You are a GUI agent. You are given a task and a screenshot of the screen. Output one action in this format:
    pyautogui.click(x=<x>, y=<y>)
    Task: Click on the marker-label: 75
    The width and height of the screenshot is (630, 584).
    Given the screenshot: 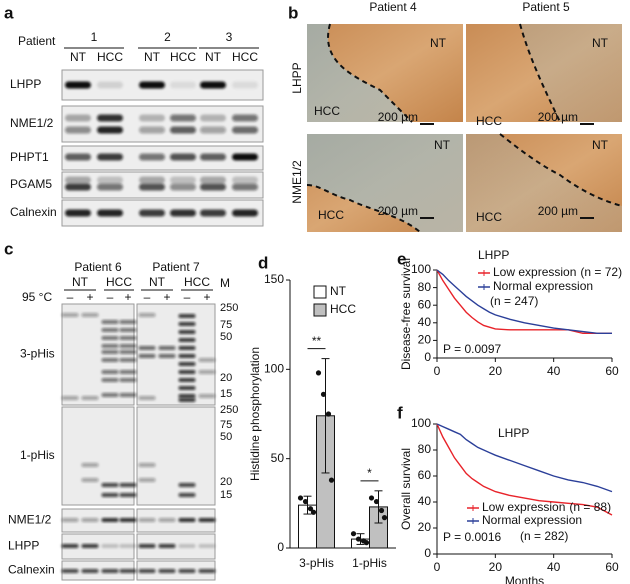 What is the action you would take?
    pyautogui.click(x=226, y=325)
    